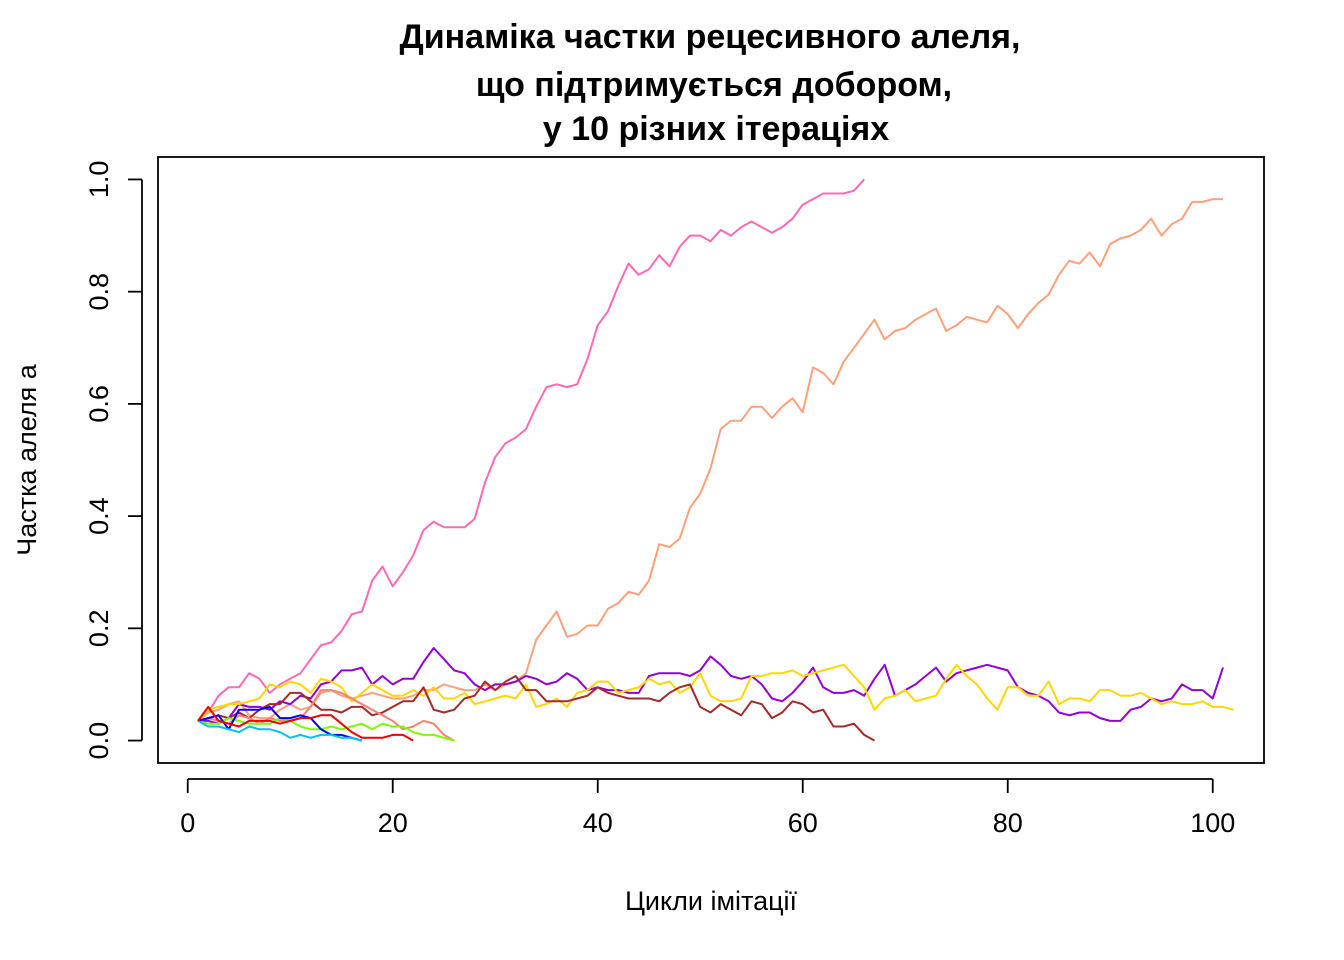  I want to click on y-tick-label: 1.0, so click(99, 180).